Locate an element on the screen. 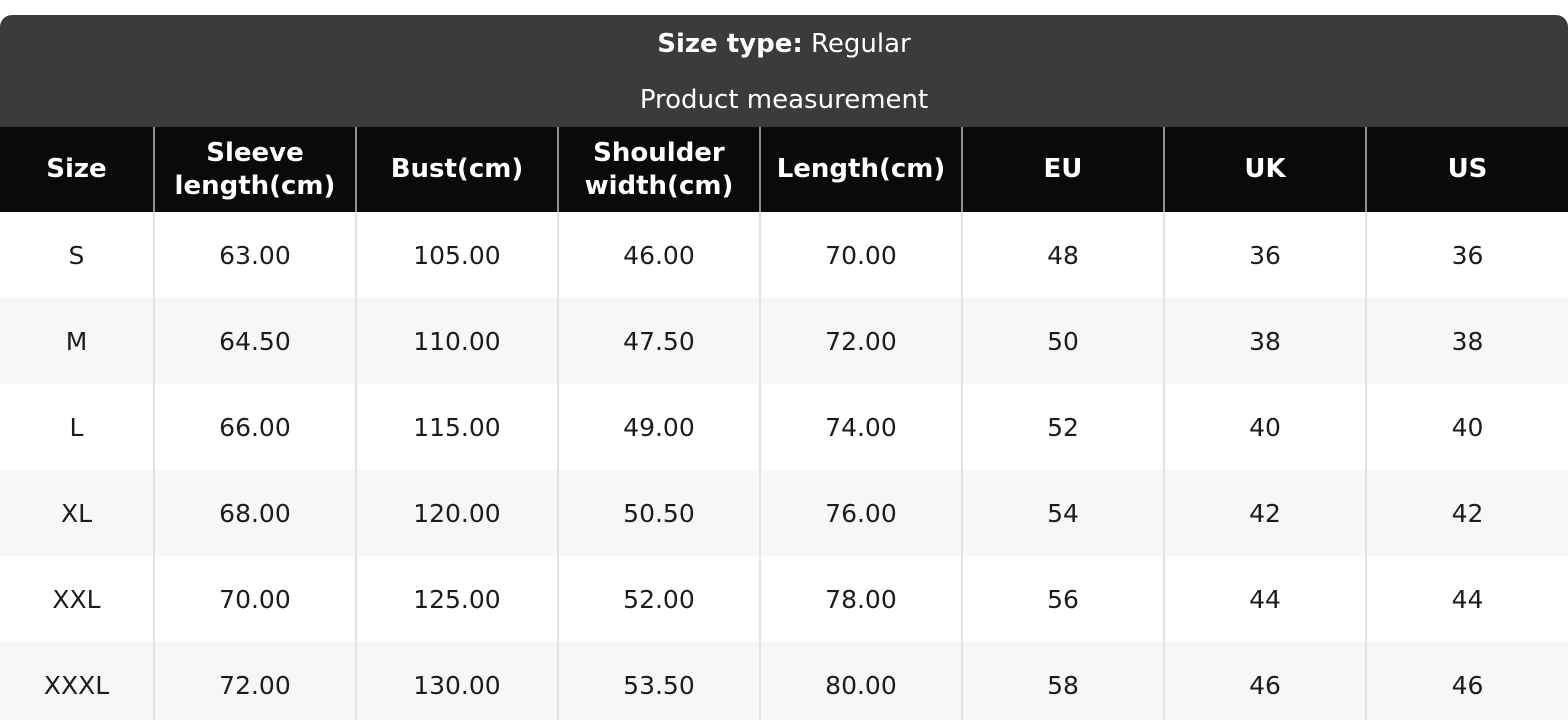  eu-cell: 56 is located at coordinates (1062, 599).